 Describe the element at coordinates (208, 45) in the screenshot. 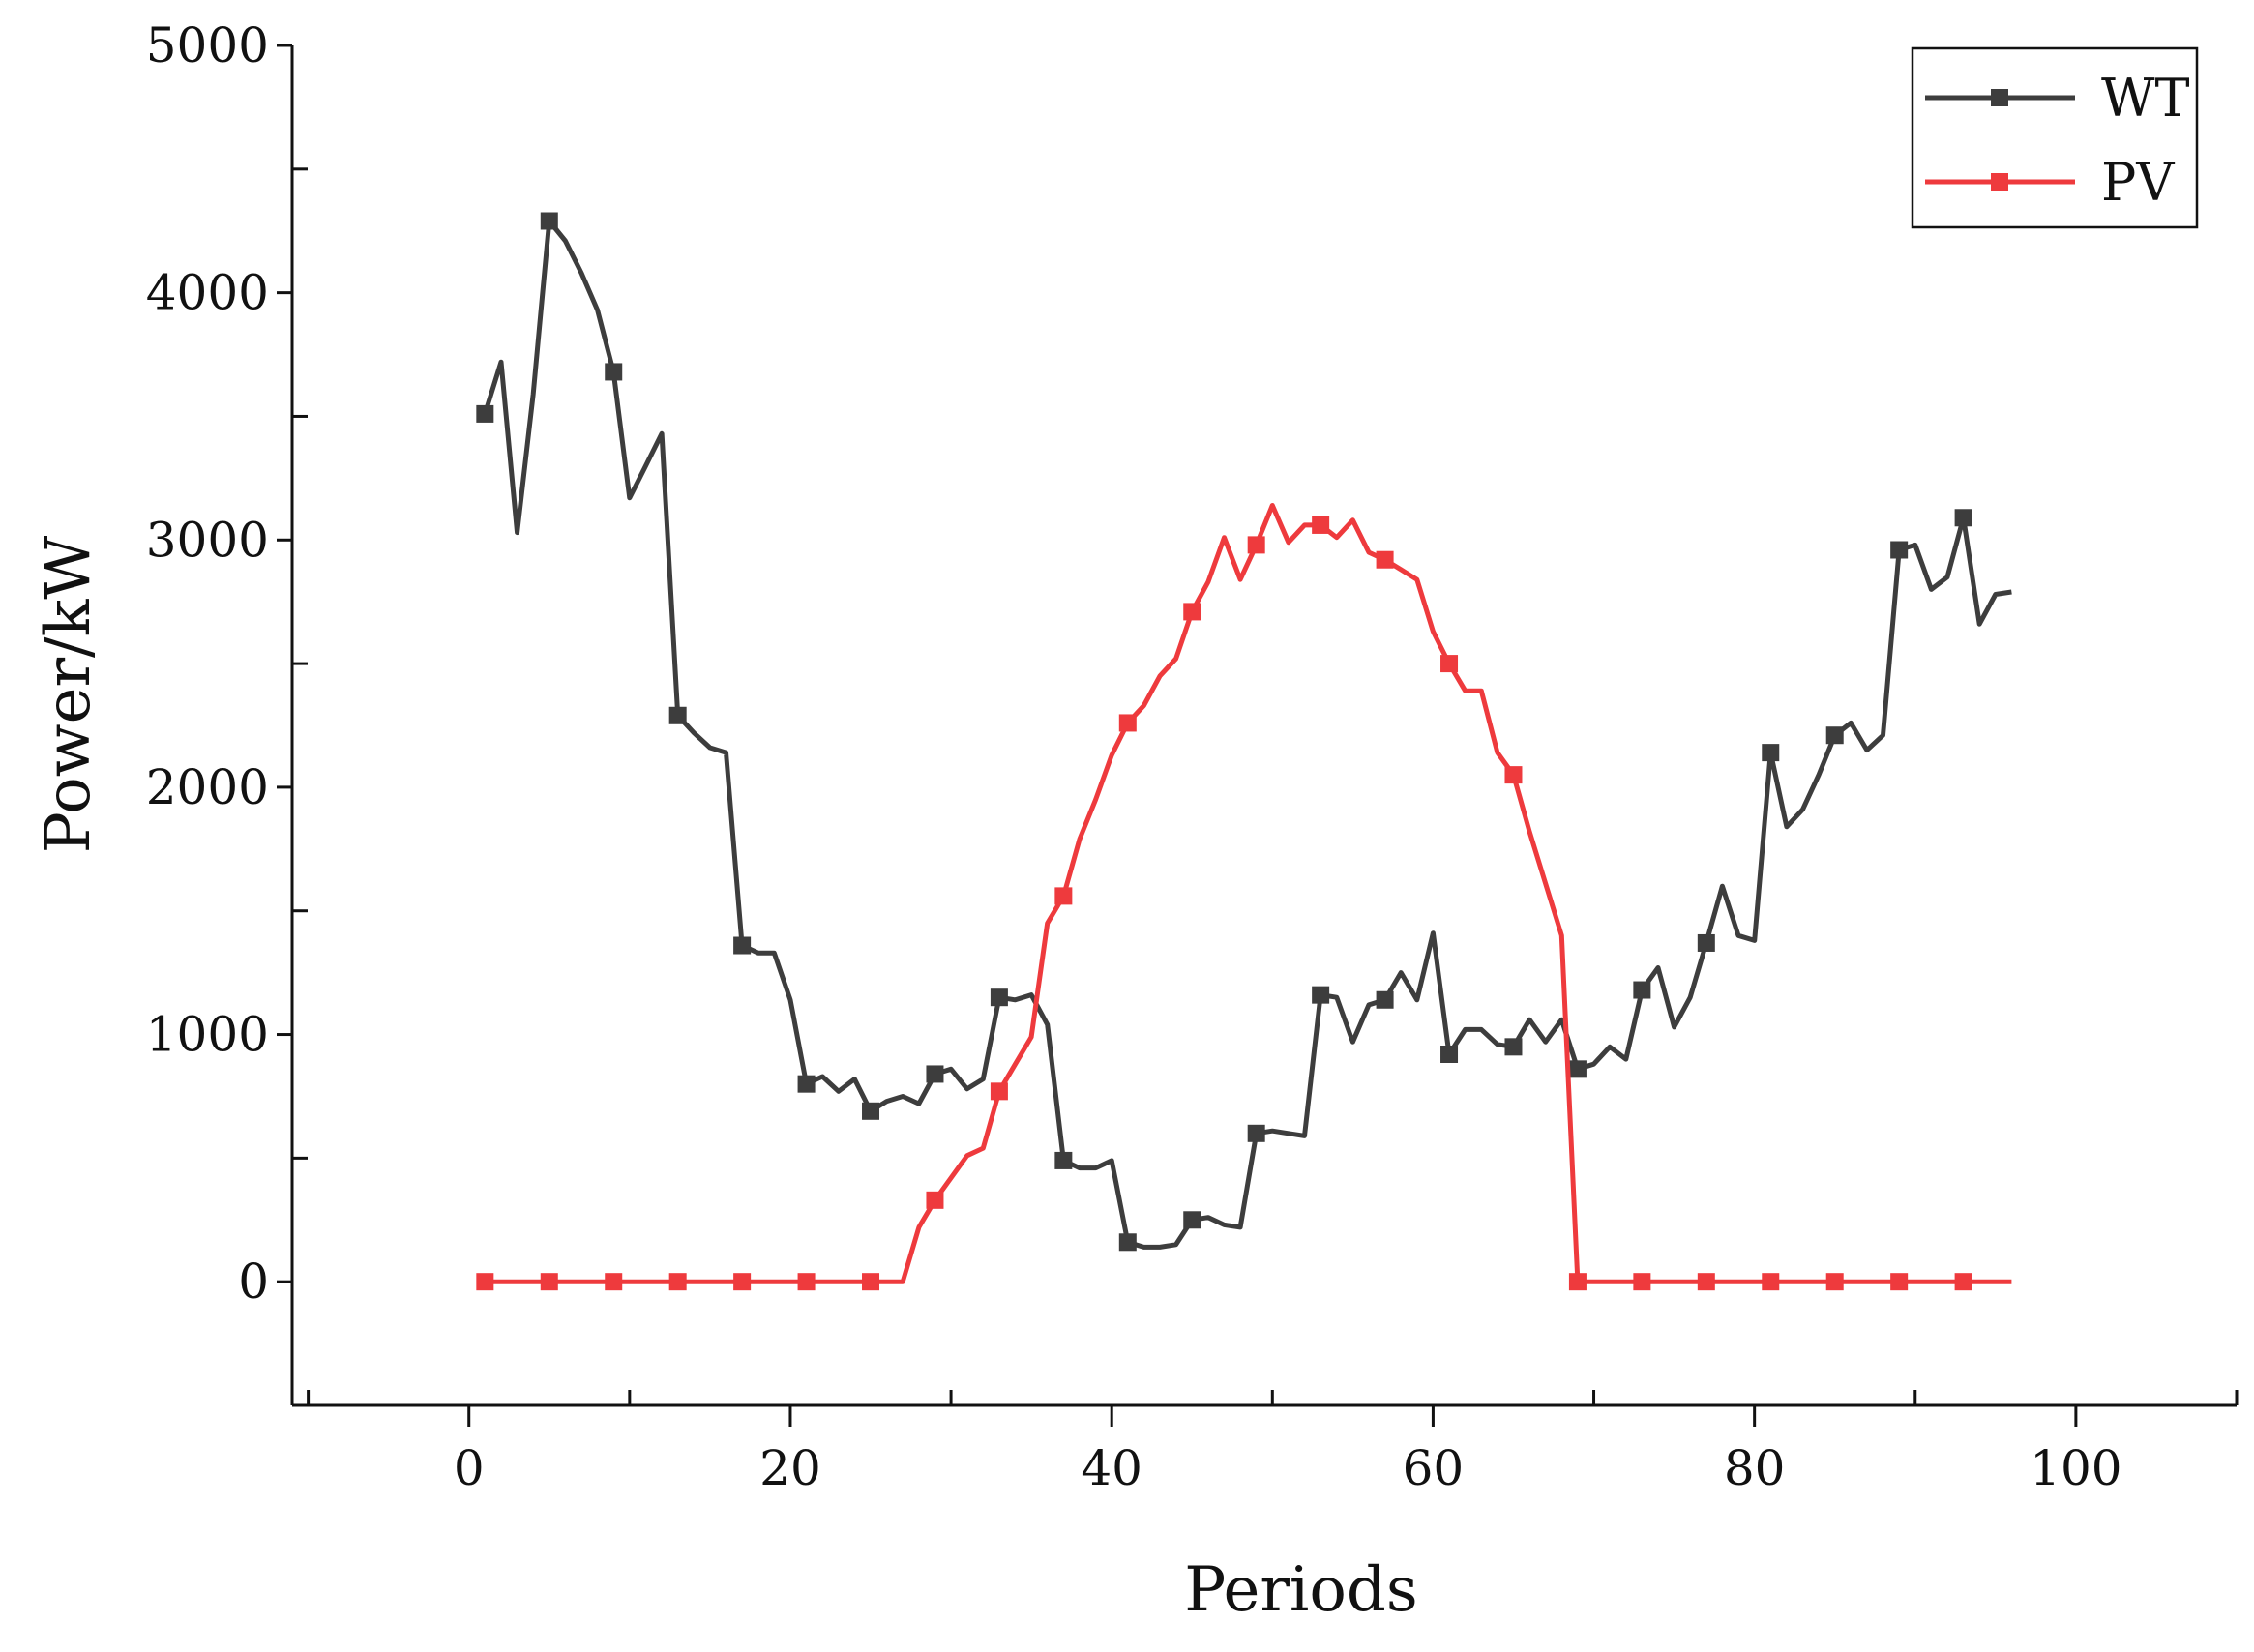

I see `y-tick-label: 5000` at that location.